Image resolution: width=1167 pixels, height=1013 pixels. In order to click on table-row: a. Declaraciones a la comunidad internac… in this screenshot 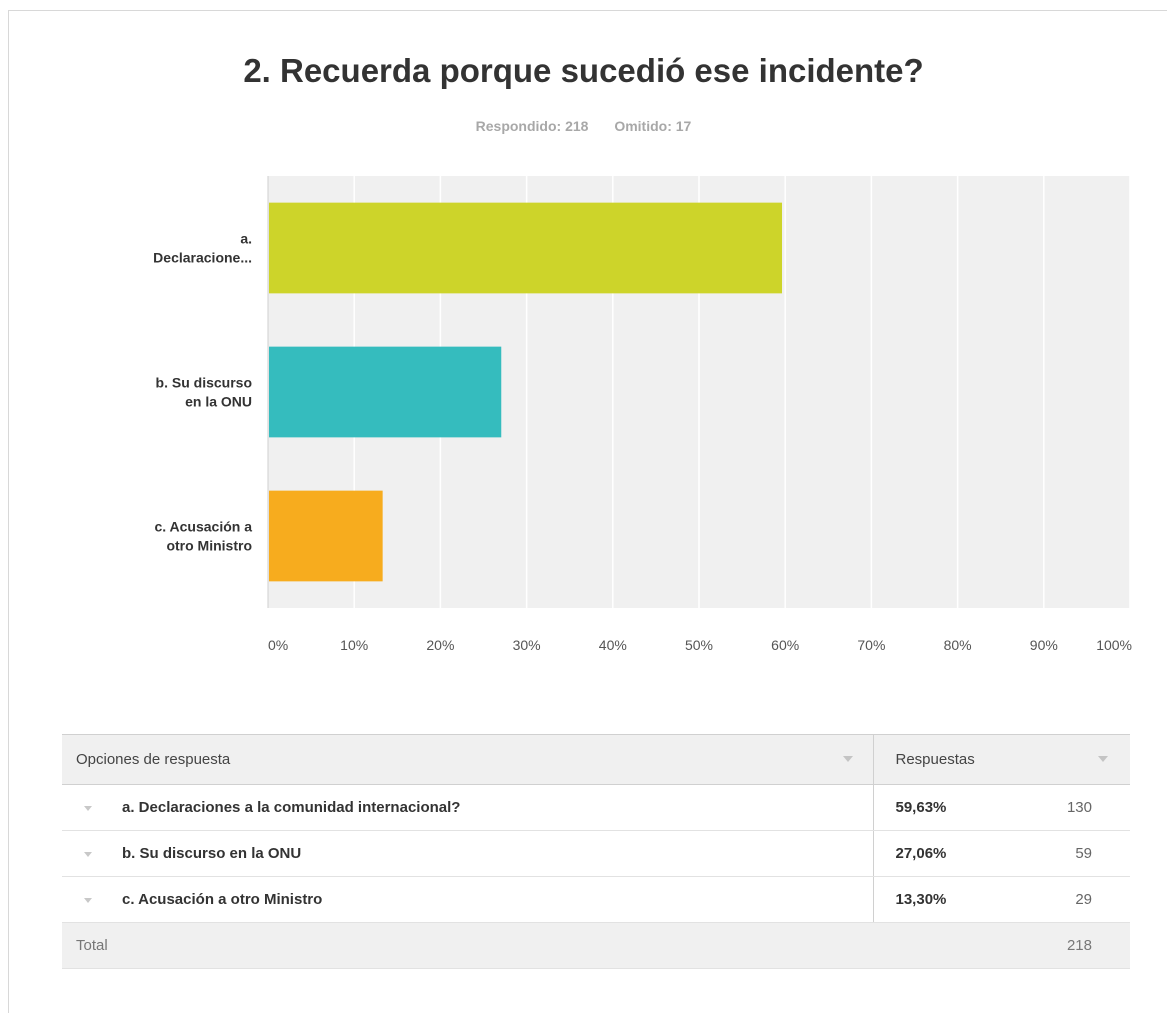, I will do `click(596, 807)`.